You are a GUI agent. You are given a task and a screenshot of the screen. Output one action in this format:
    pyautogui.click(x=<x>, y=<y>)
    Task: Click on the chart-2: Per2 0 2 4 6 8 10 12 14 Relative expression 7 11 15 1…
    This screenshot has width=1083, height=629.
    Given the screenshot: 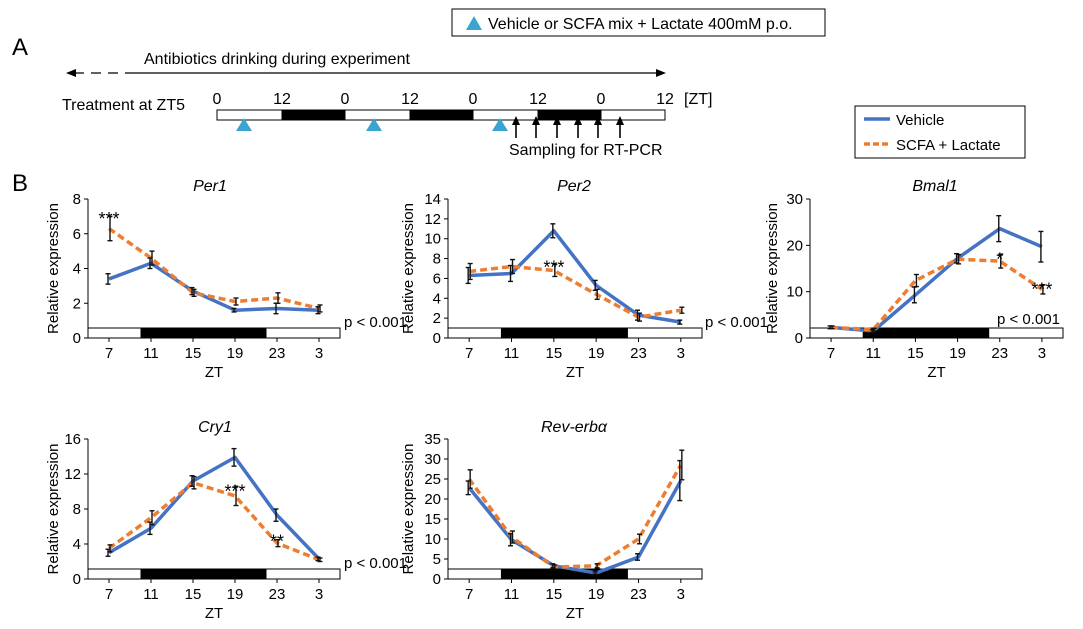 What is the action you would take?
    pyautogui.click(x=584, y=279)
    